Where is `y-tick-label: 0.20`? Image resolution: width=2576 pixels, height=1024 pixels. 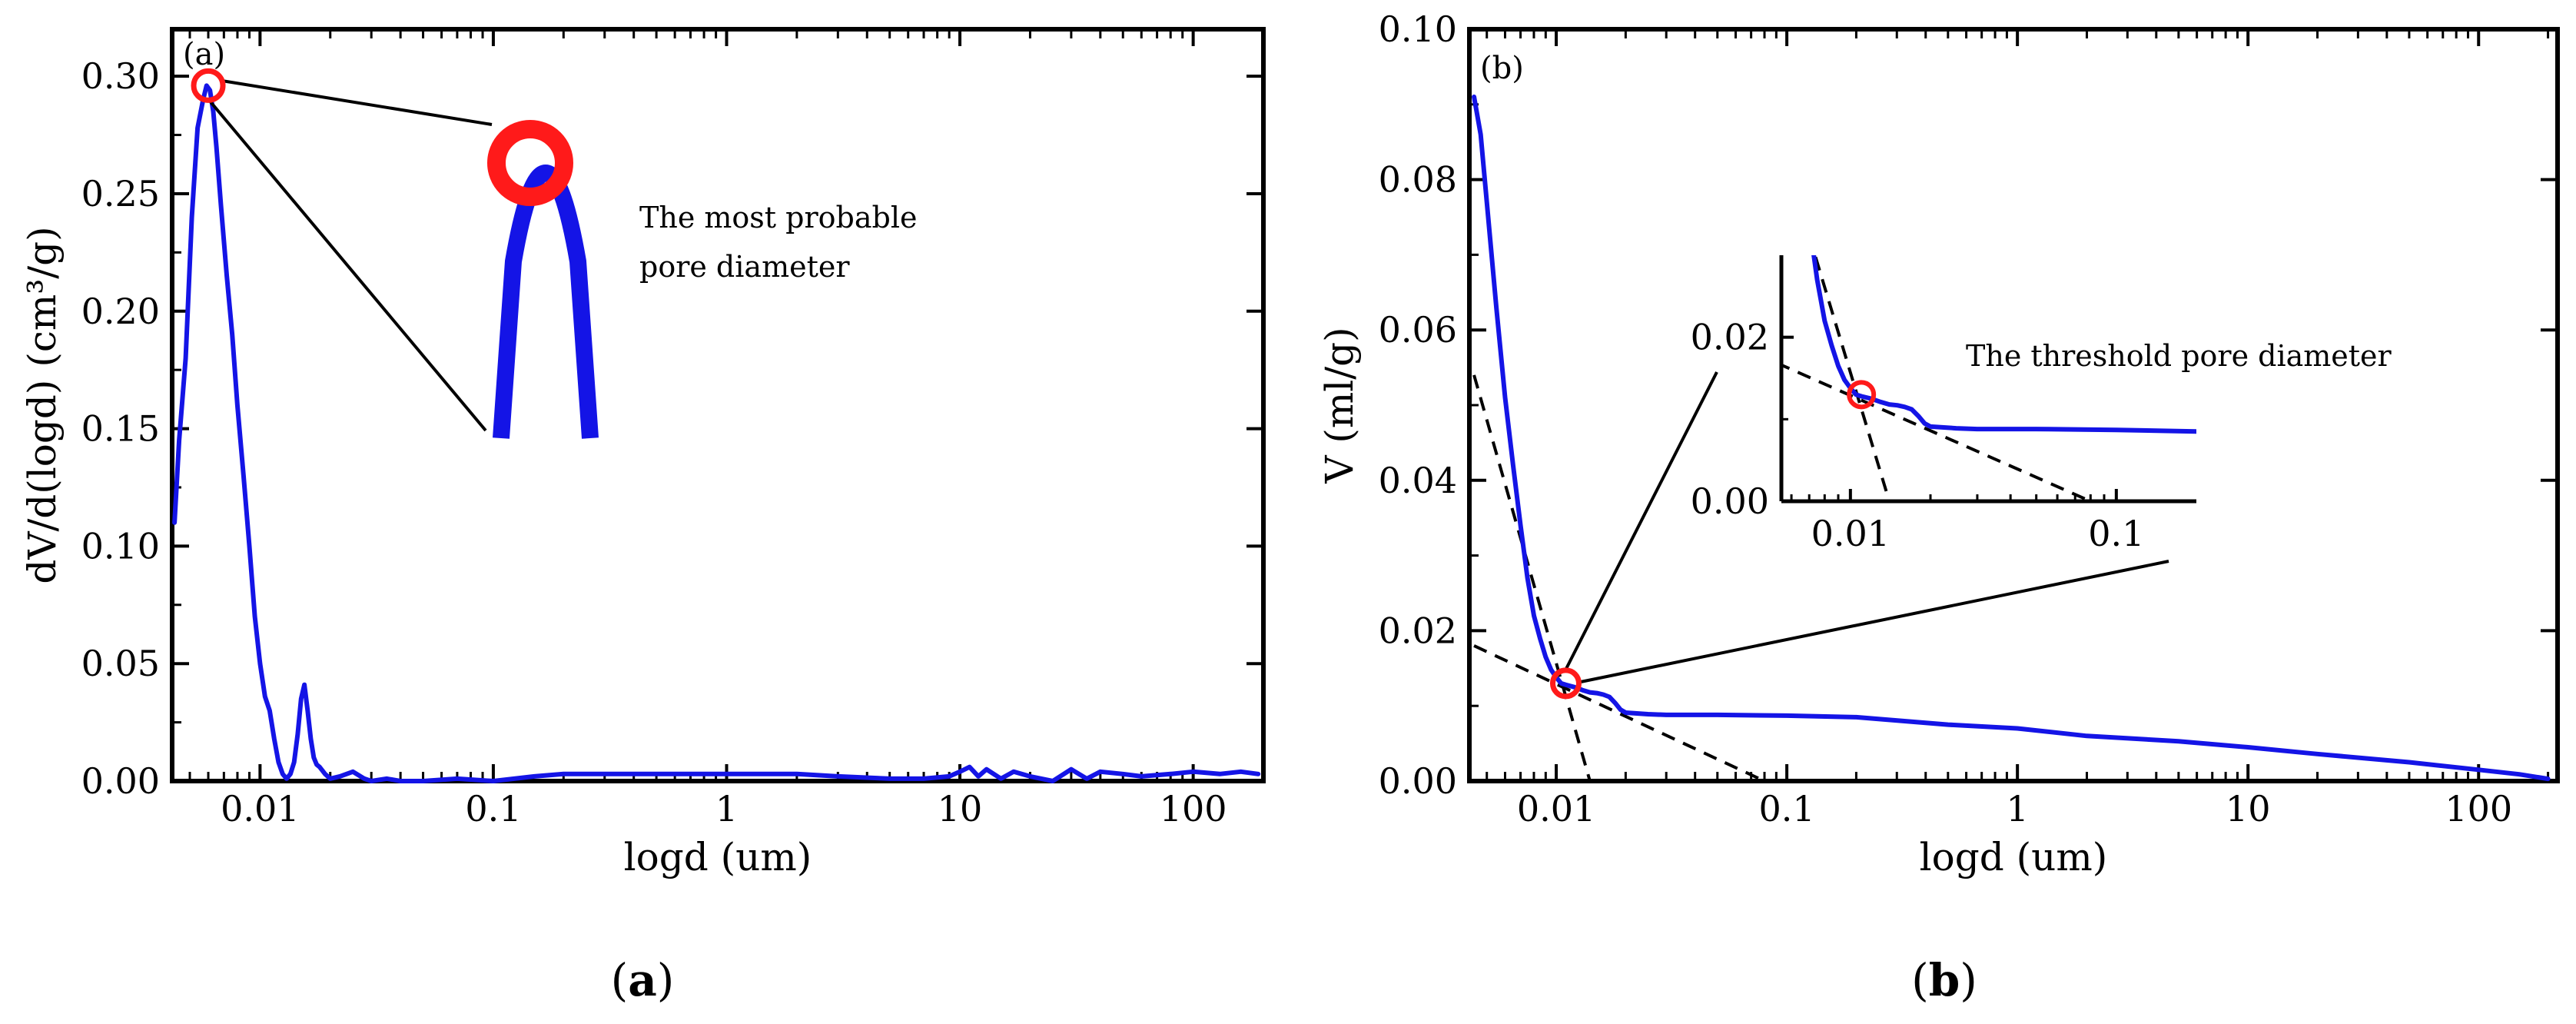
y-tick-label: 0.20 is located at coordinates (120, 311).